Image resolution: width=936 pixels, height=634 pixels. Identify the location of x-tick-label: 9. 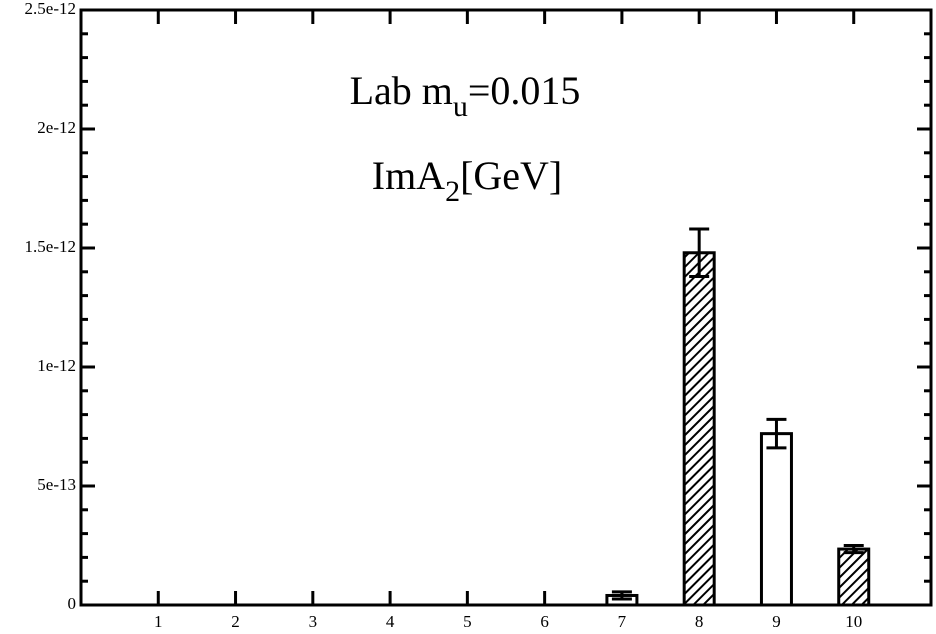
(776, 621).